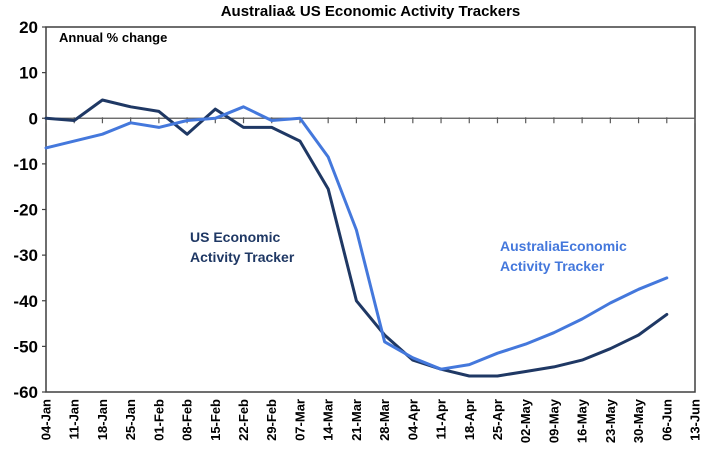  What do you see at coordinates (25, 164) in the screenshot?
I see `y-axis-label: -10` at bounding box center [25, 164].